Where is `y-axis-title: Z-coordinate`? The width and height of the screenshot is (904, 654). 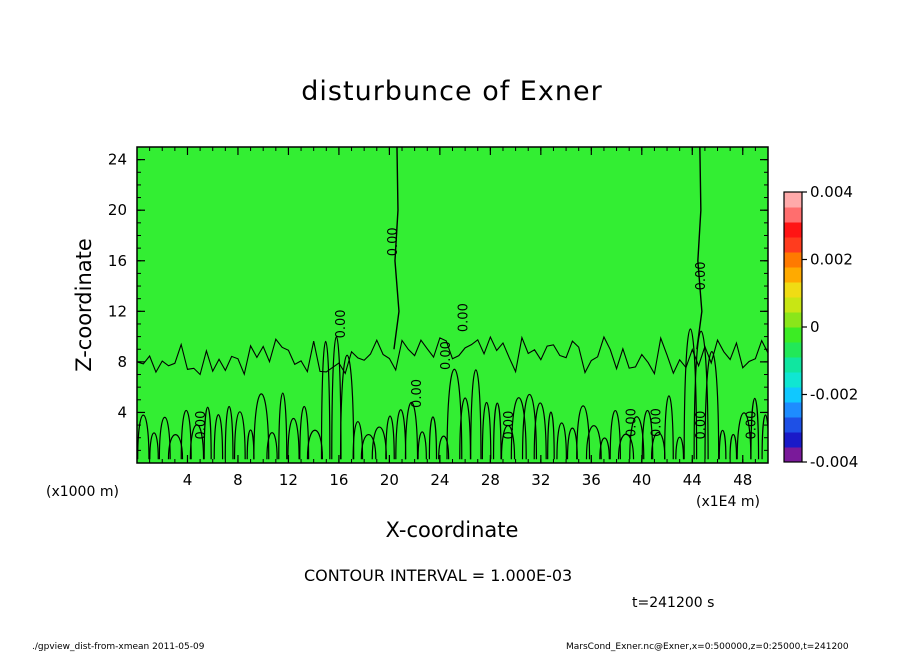 y-axis-title: Z-coordinate is located at coordinates (84, 305).